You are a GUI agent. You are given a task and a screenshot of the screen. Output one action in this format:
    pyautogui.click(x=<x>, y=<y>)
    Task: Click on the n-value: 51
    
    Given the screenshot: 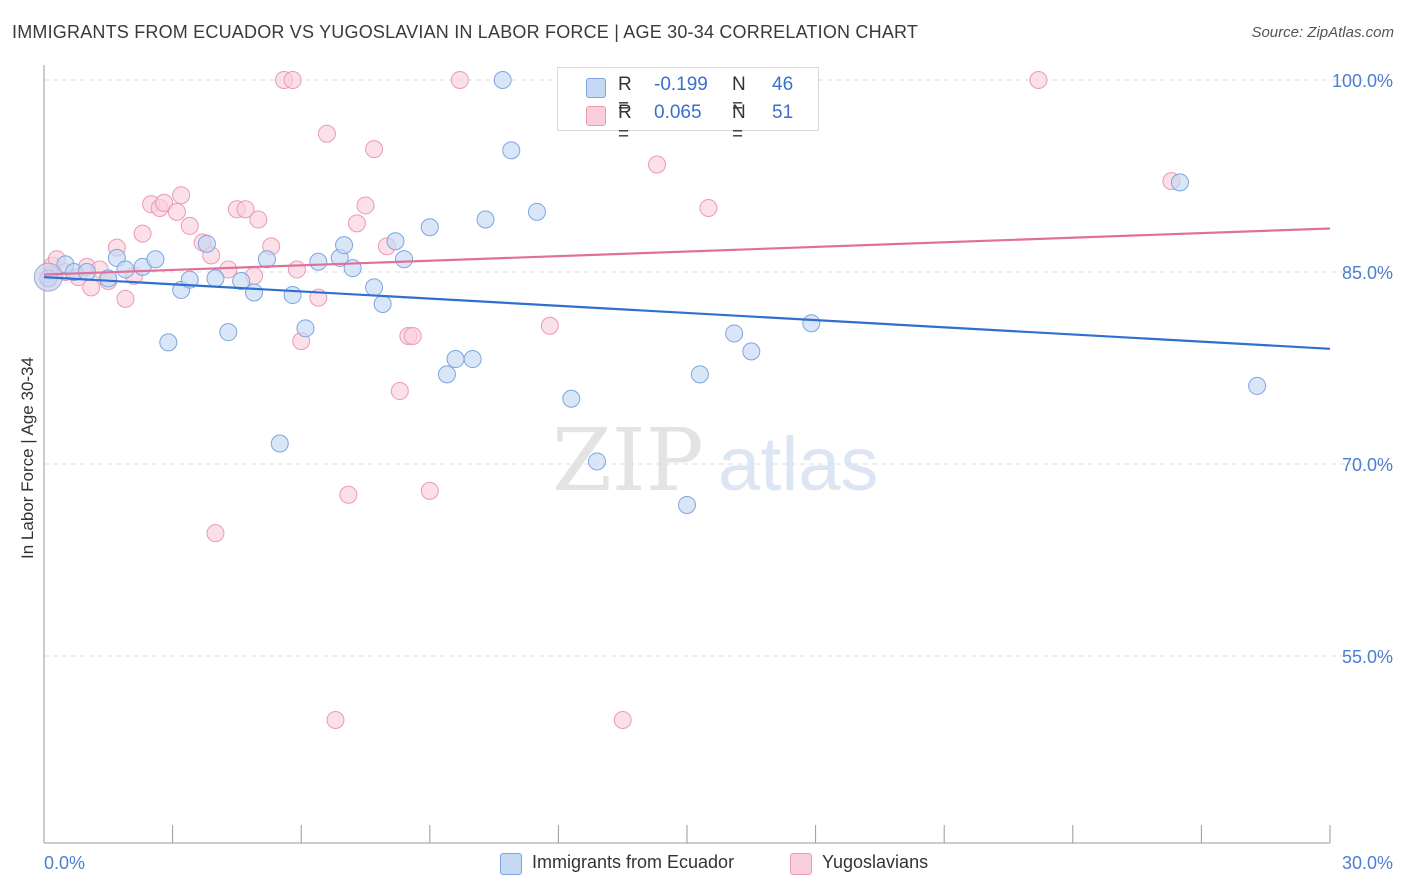 What is the action you would take?
    pyautogui.click(x=783, y=112)
    